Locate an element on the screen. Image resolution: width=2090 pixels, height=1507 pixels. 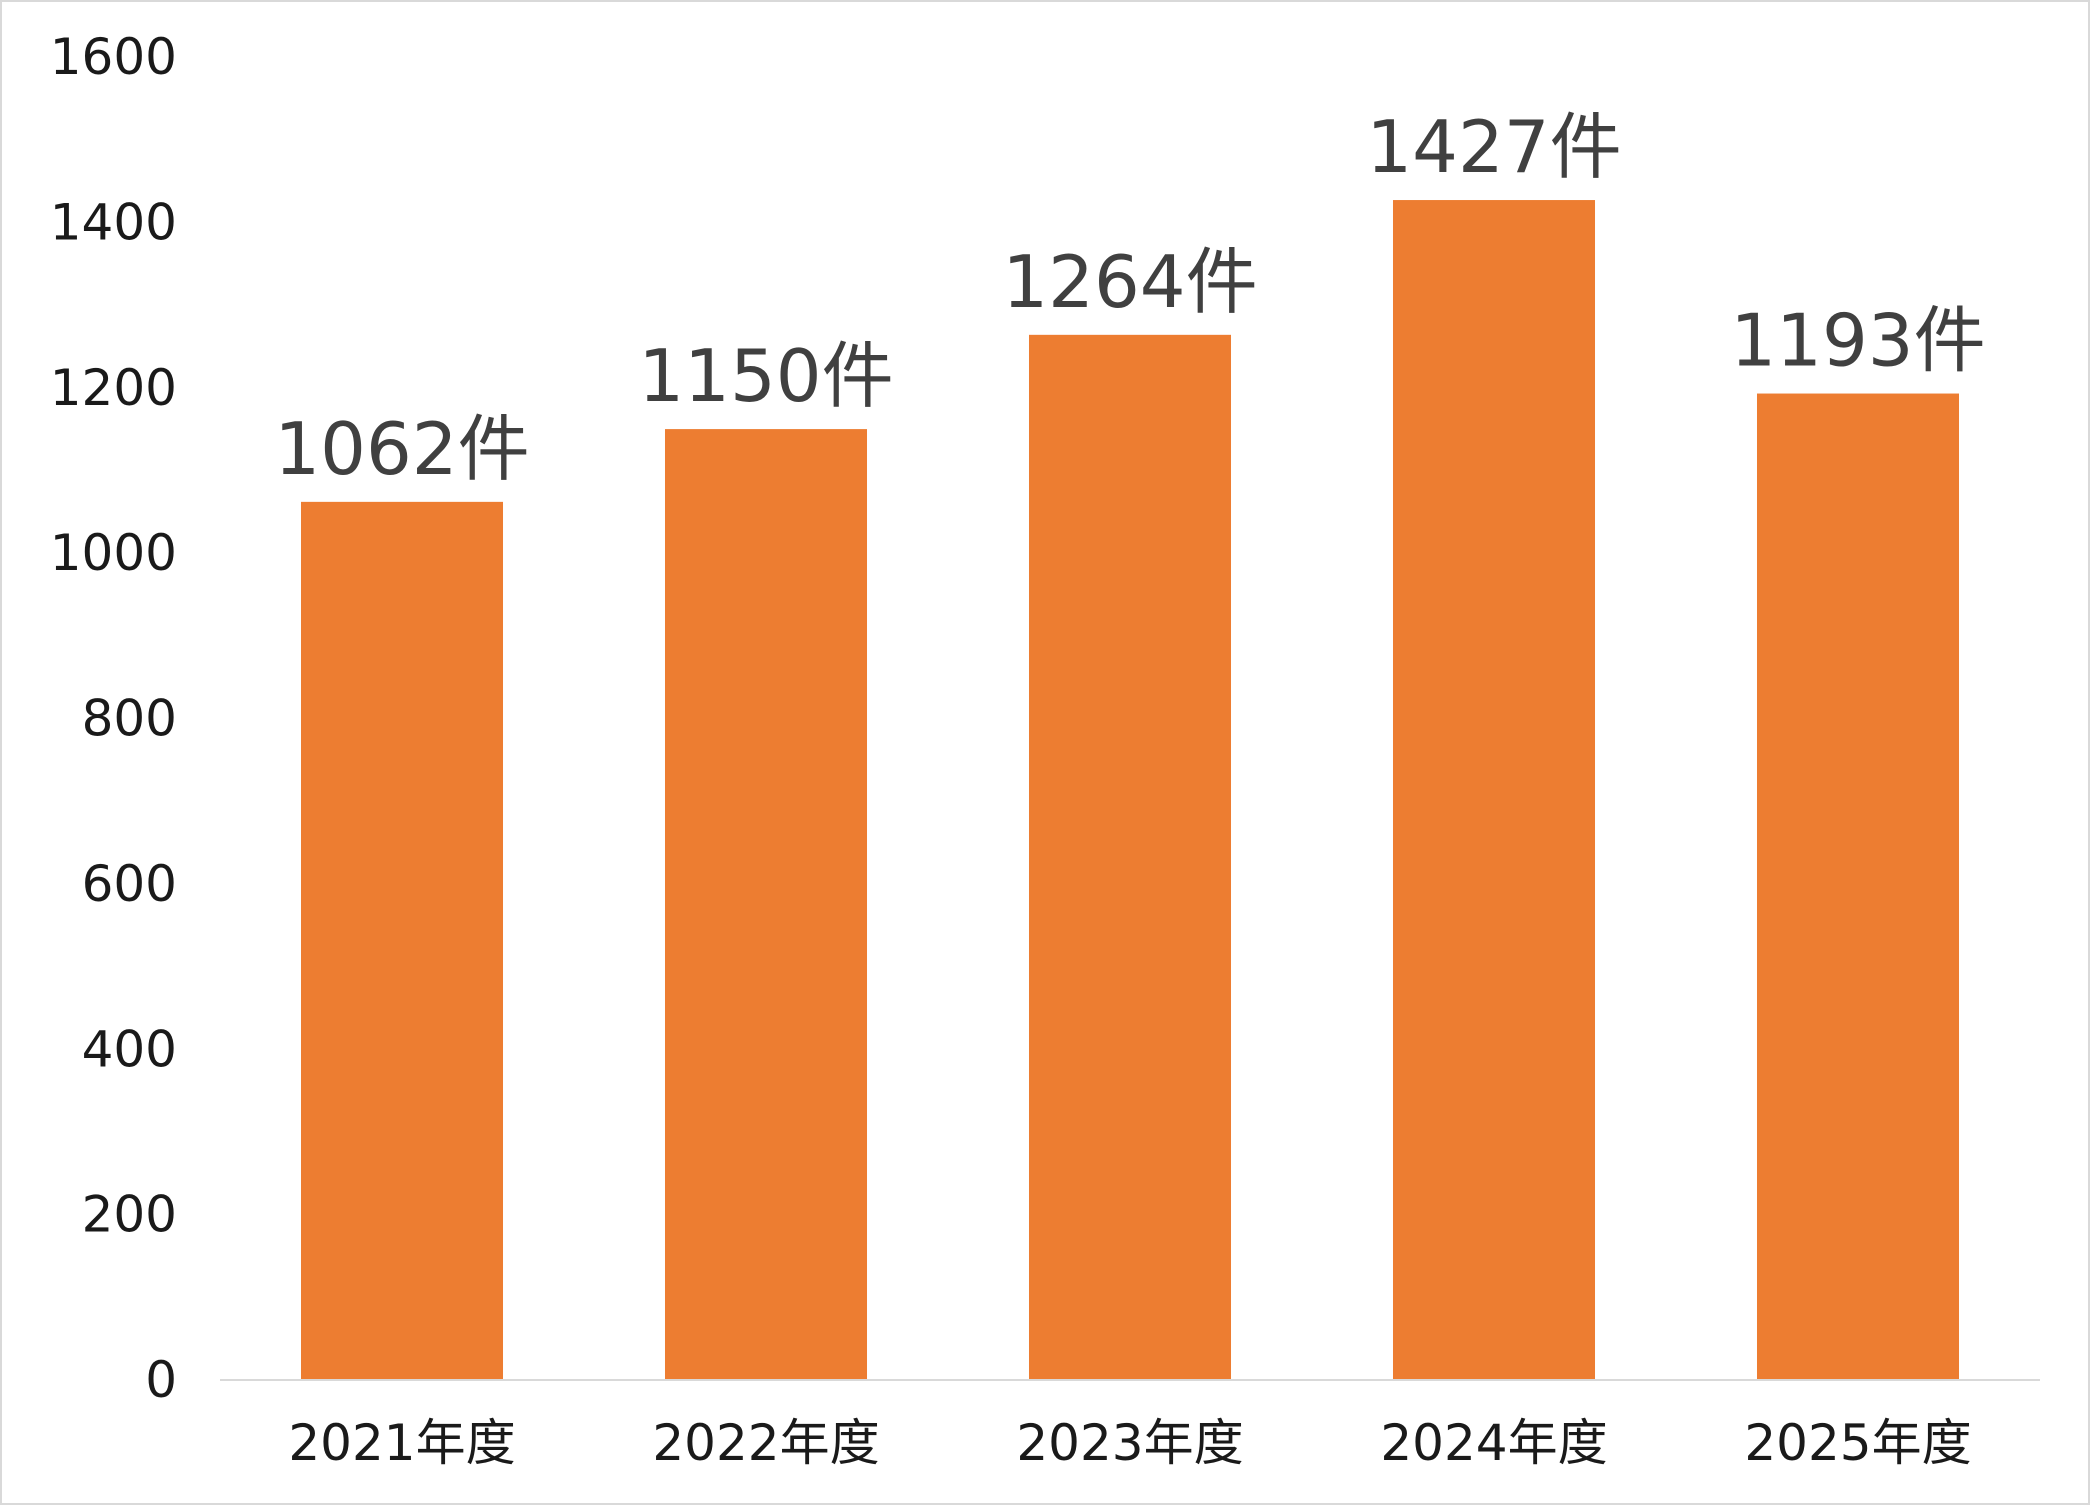
x-axis-labels: 2021年度 2022年度 2023年度 2024年度 2025年度 is located at coordinates (1129, 1443).